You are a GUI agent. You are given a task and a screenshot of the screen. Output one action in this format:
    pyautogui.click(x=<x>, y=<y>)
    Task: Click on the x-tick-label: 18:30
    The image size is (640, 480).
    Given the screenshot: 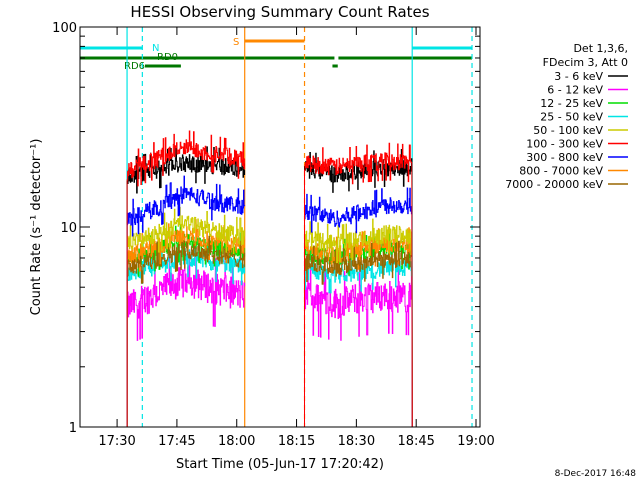 What is the action you would take?
    pyautogui.click(x=356, y=441)
    